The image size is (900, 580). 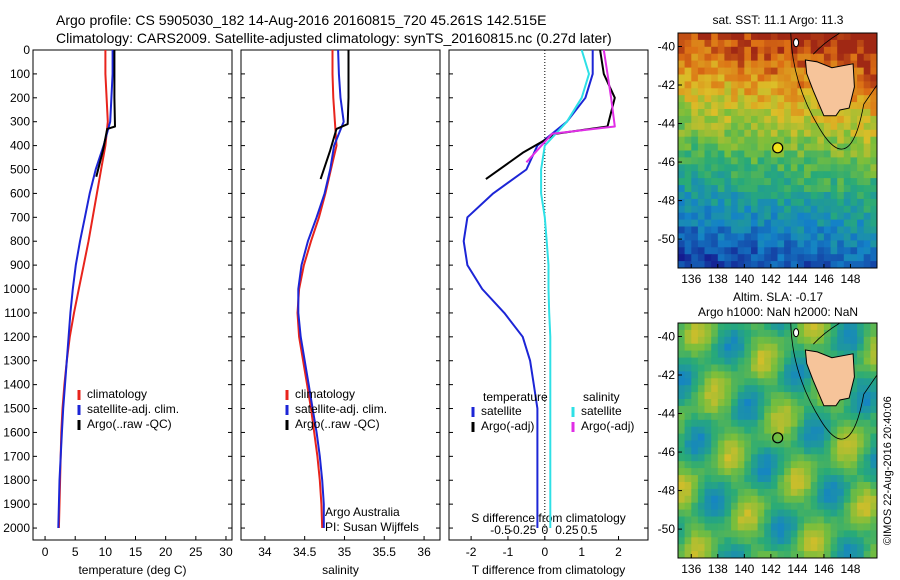 I want to click on lon-tick-label: 140, so click(x=744, y=279).